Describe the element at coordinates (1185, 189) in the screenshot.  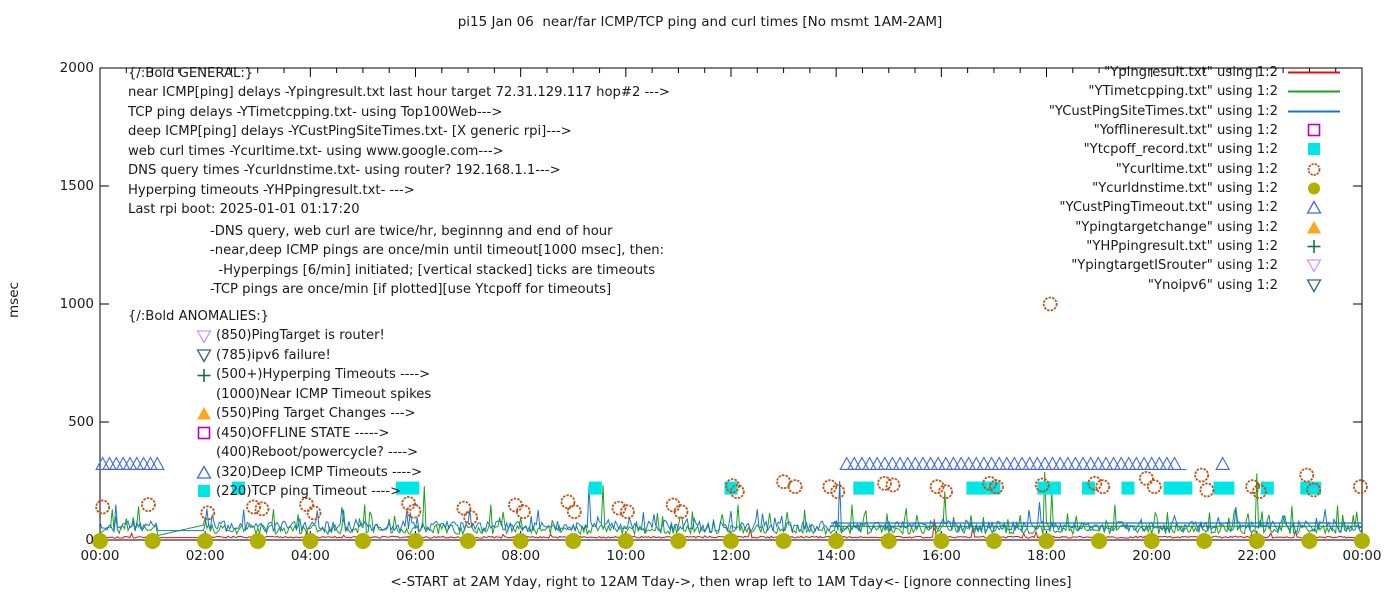
I see `legend-label: "Ycurldnstime.txt" using 1:2` at that location.